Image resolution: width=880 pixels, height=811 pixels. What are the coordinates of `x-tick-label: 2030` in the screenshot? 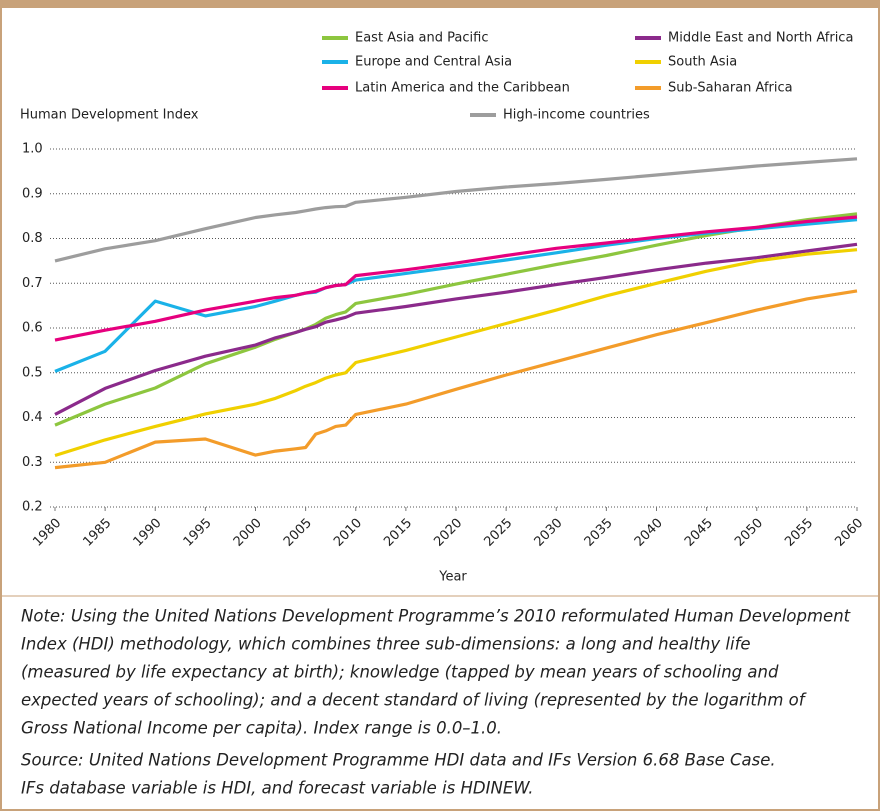 It's located at (549, 533).